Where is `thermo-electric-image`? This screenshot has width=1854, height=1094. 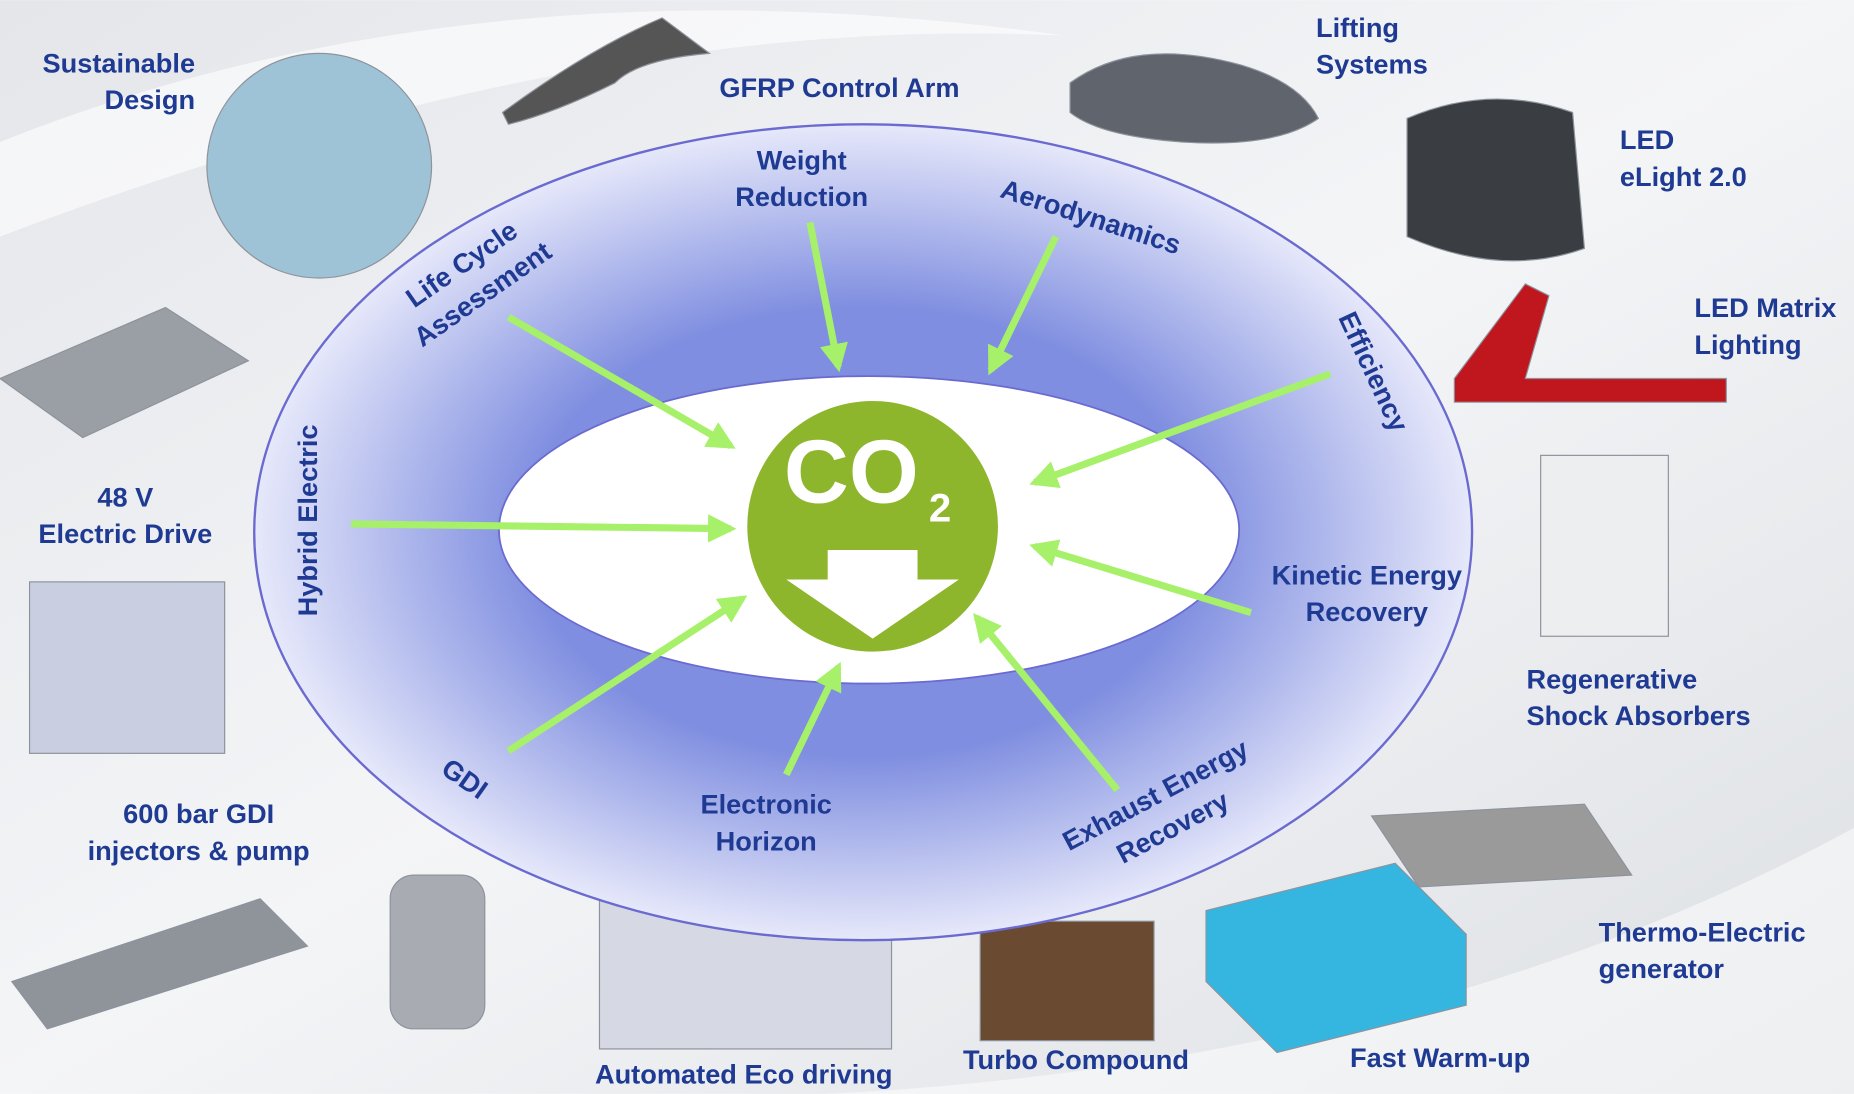
thermo-electric-image is located at coordinates (1501, 845).